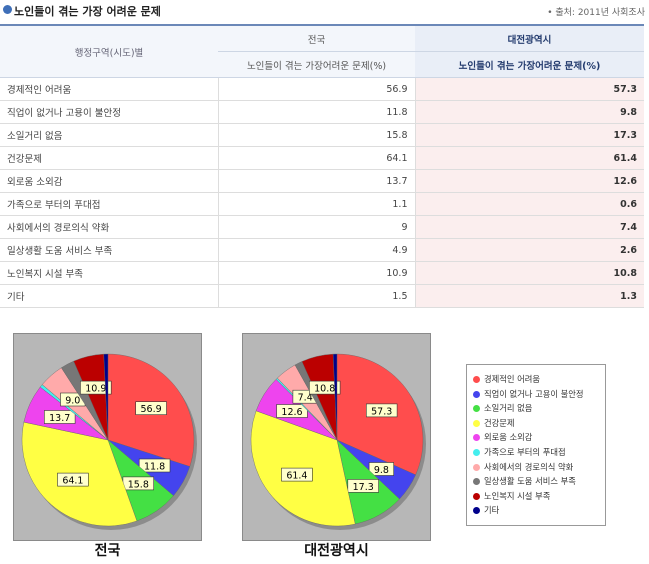 The height and width of the screenshot is (564, 649). What do you see at coordinates (529, 204) in the screenshot?
I see `daejeon-value: 0.6` at bounding box center [529, 204].